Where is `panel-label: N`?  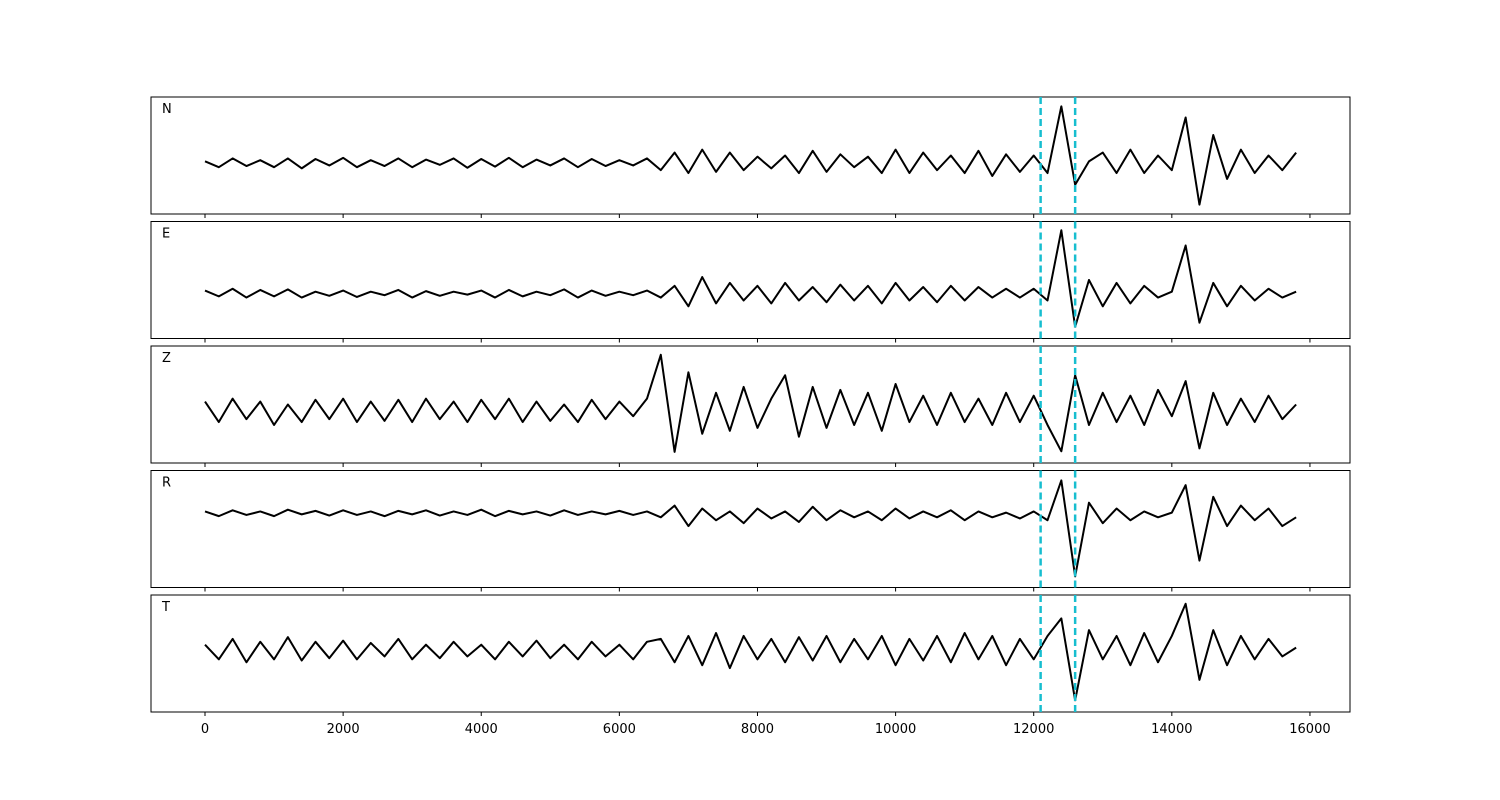
panel-label: N is located at coordinates (167, 109).